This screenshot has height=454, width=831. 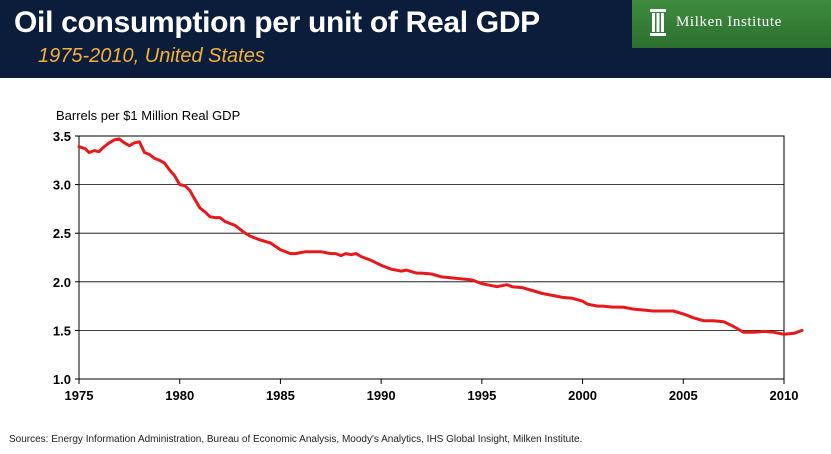 What do you see at coordinates (432, 391) in the screenshot?
I see `x-axis: 1975 1980 1985 1990 1995 2000 2005 2010` at bounding box center [432, 391].